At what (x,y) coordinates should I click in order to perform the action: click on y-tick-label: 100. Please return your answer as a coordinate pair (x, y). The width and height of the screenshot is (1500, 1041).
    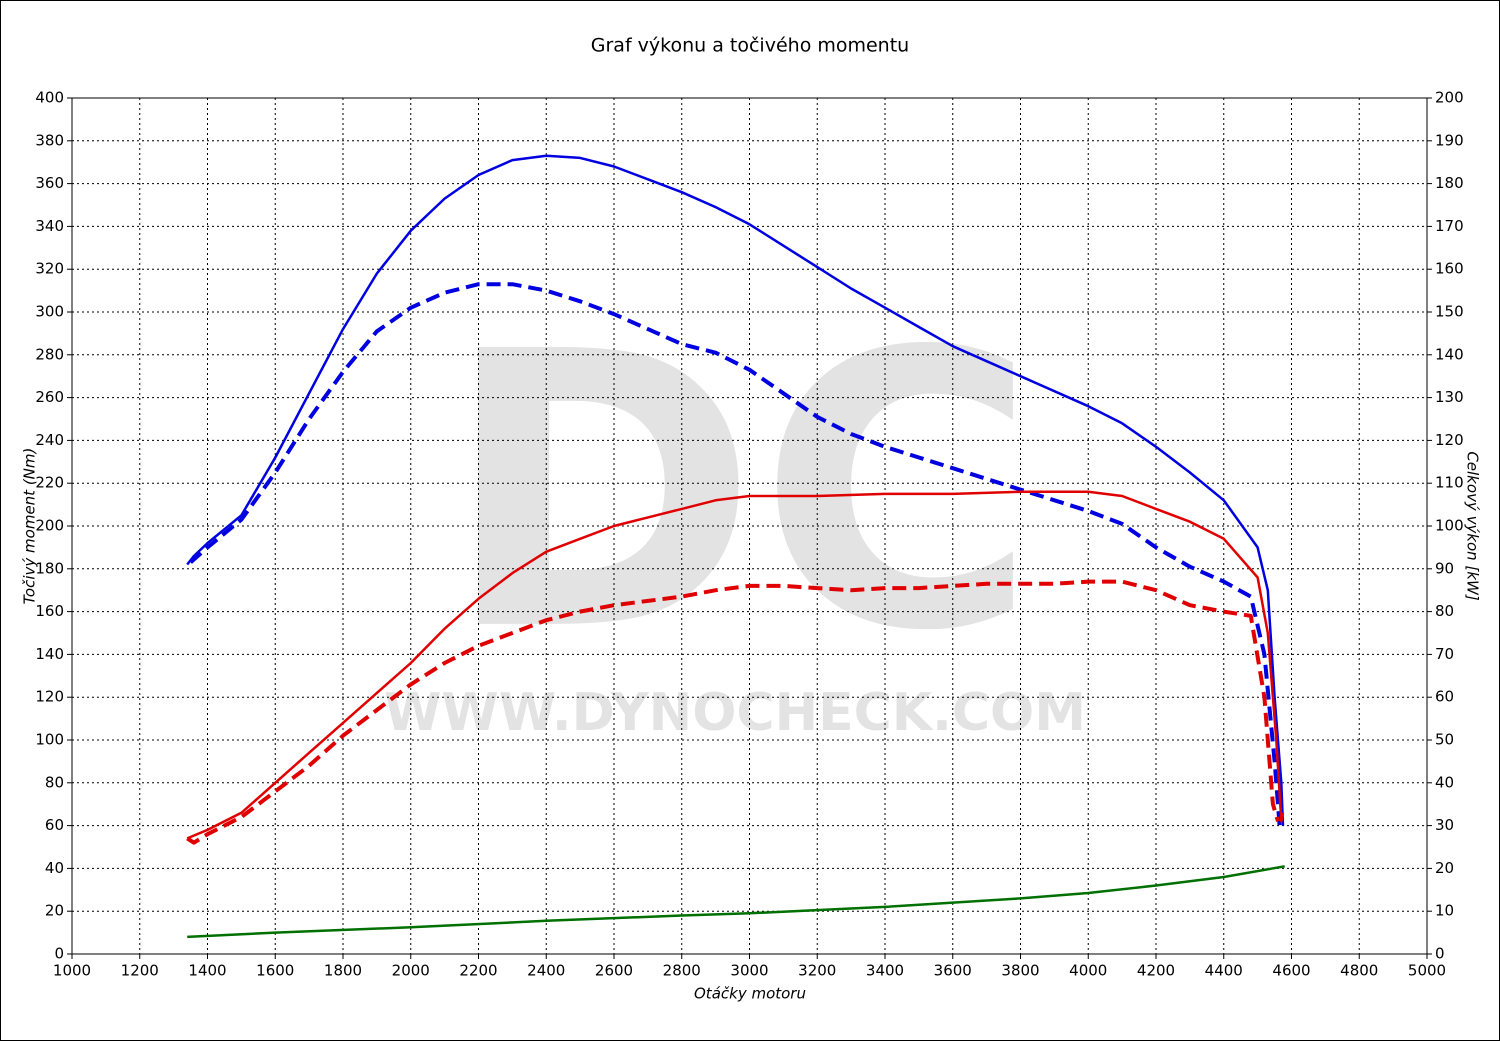
    Looking at the image, I should click on (49, 740).